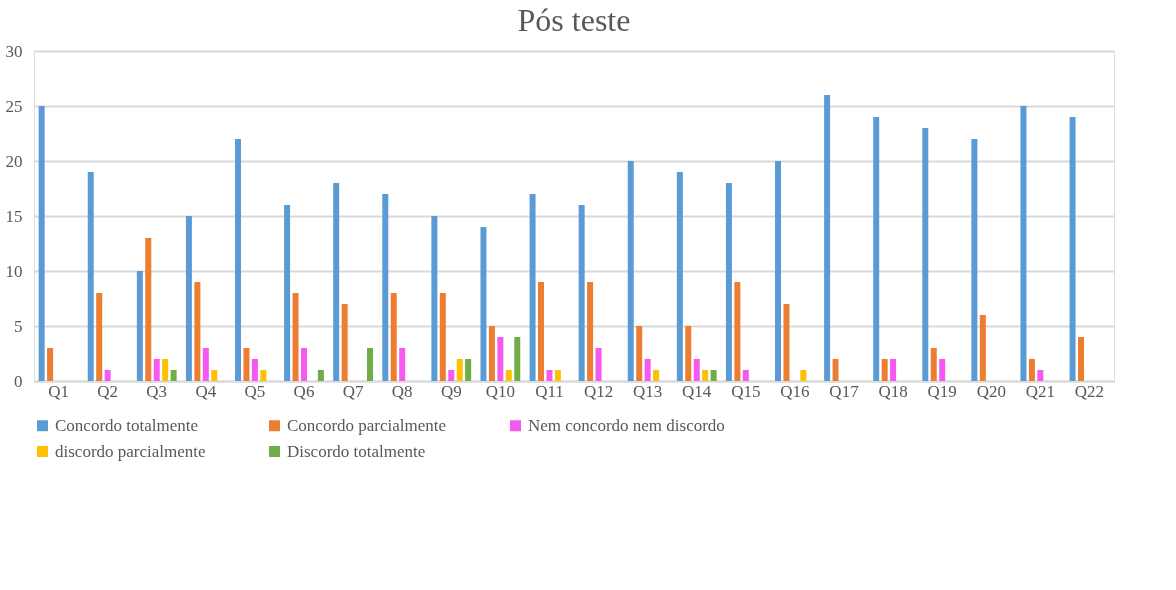  Describe the element at coordinates (598, 391) in the screenshot. I see `x-tick-label: Q12` at that location.